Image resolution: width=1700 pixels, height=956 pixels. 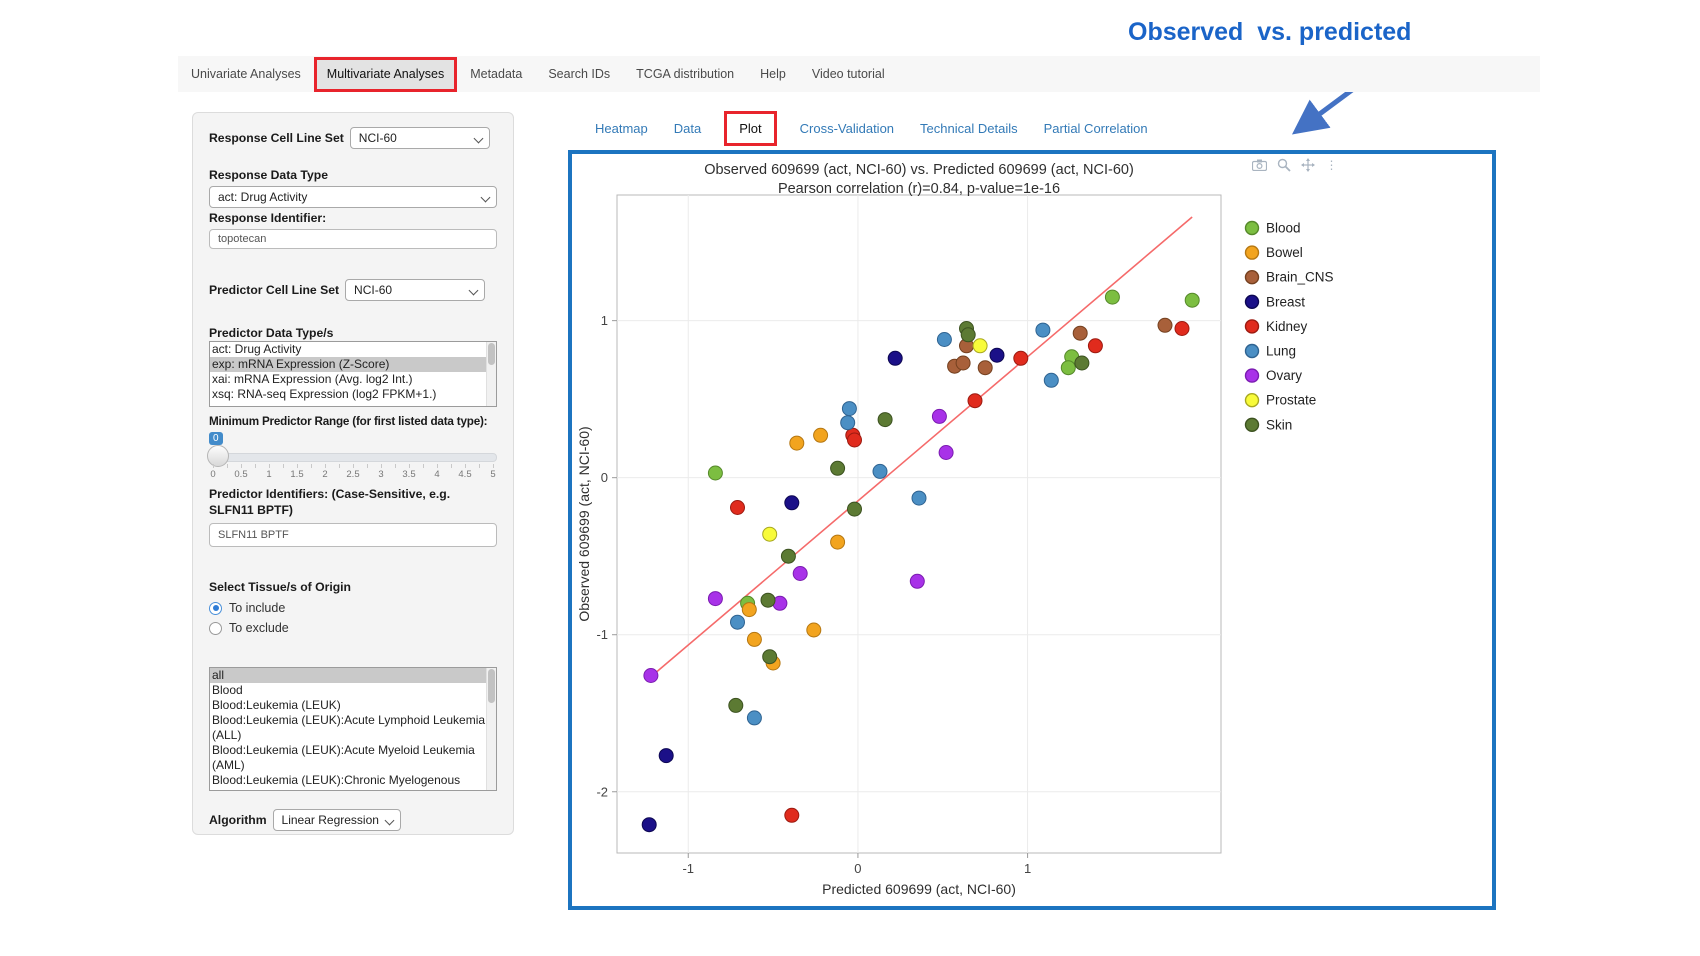 I want to click on legend-entry-ovary: Ovary, so click(x=1273, y=375).